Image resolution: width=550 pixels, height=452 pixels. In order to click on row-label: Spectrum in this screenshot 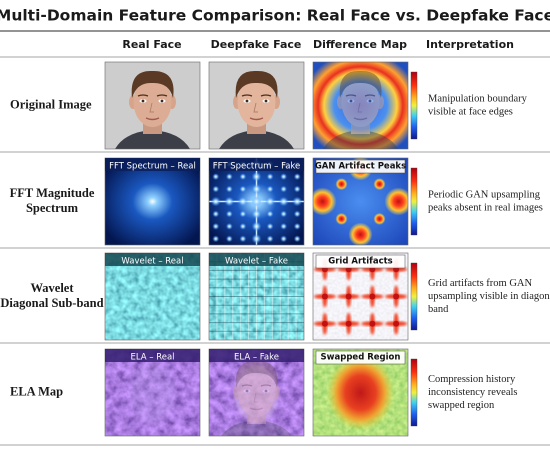, I will do `click(52, 208)`.